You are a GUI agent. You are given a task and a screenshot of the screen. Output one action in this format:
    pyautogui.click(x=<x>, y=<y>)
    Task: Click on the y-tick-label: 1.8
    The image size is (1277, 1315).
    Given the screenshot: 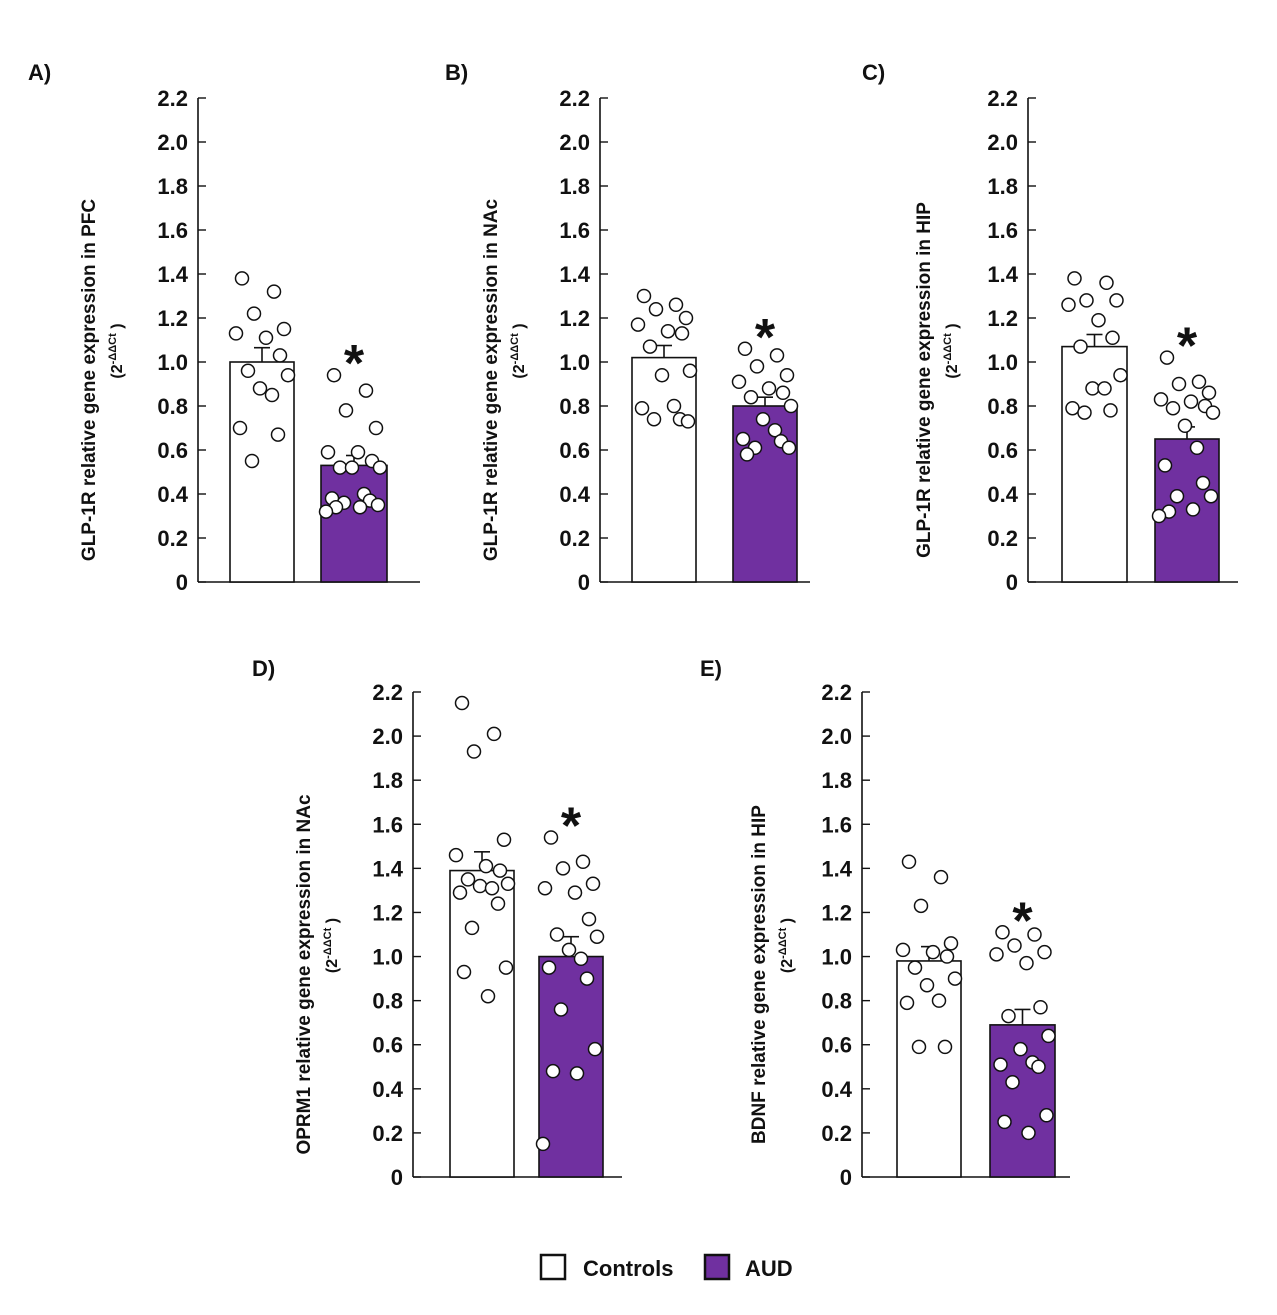 What is the action you would take?
    pyautogui.click(x=387, y=780)
    